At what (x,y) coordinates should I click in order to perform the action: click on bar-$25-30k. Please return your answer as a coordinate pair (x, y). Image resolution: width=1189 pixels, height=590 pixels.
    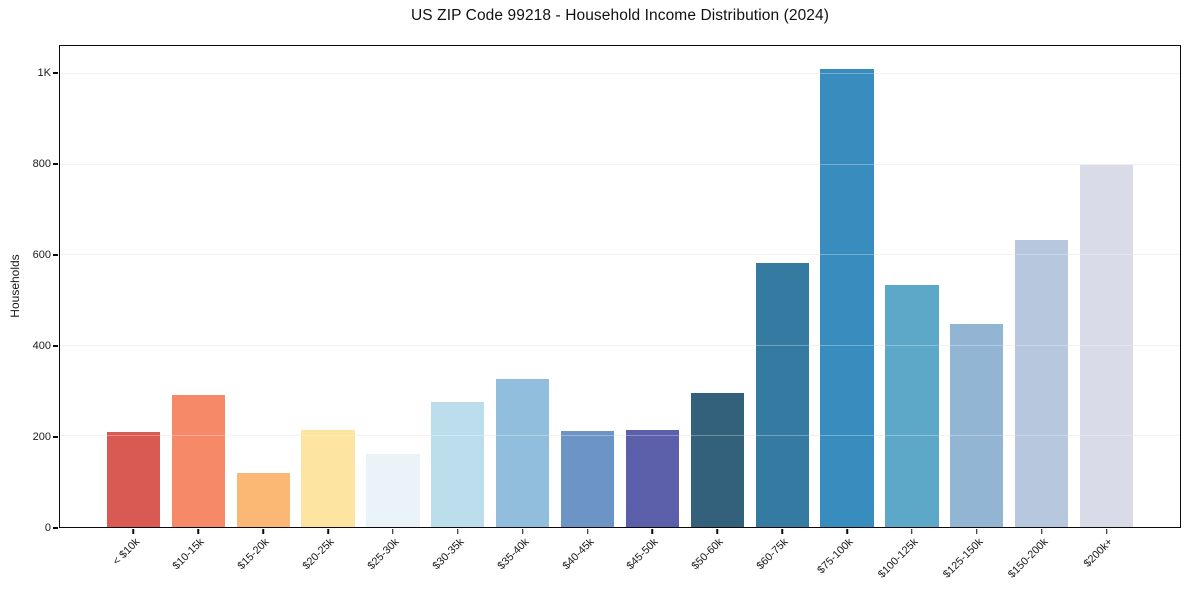
    Looking at the image, I should click on (393, 490).